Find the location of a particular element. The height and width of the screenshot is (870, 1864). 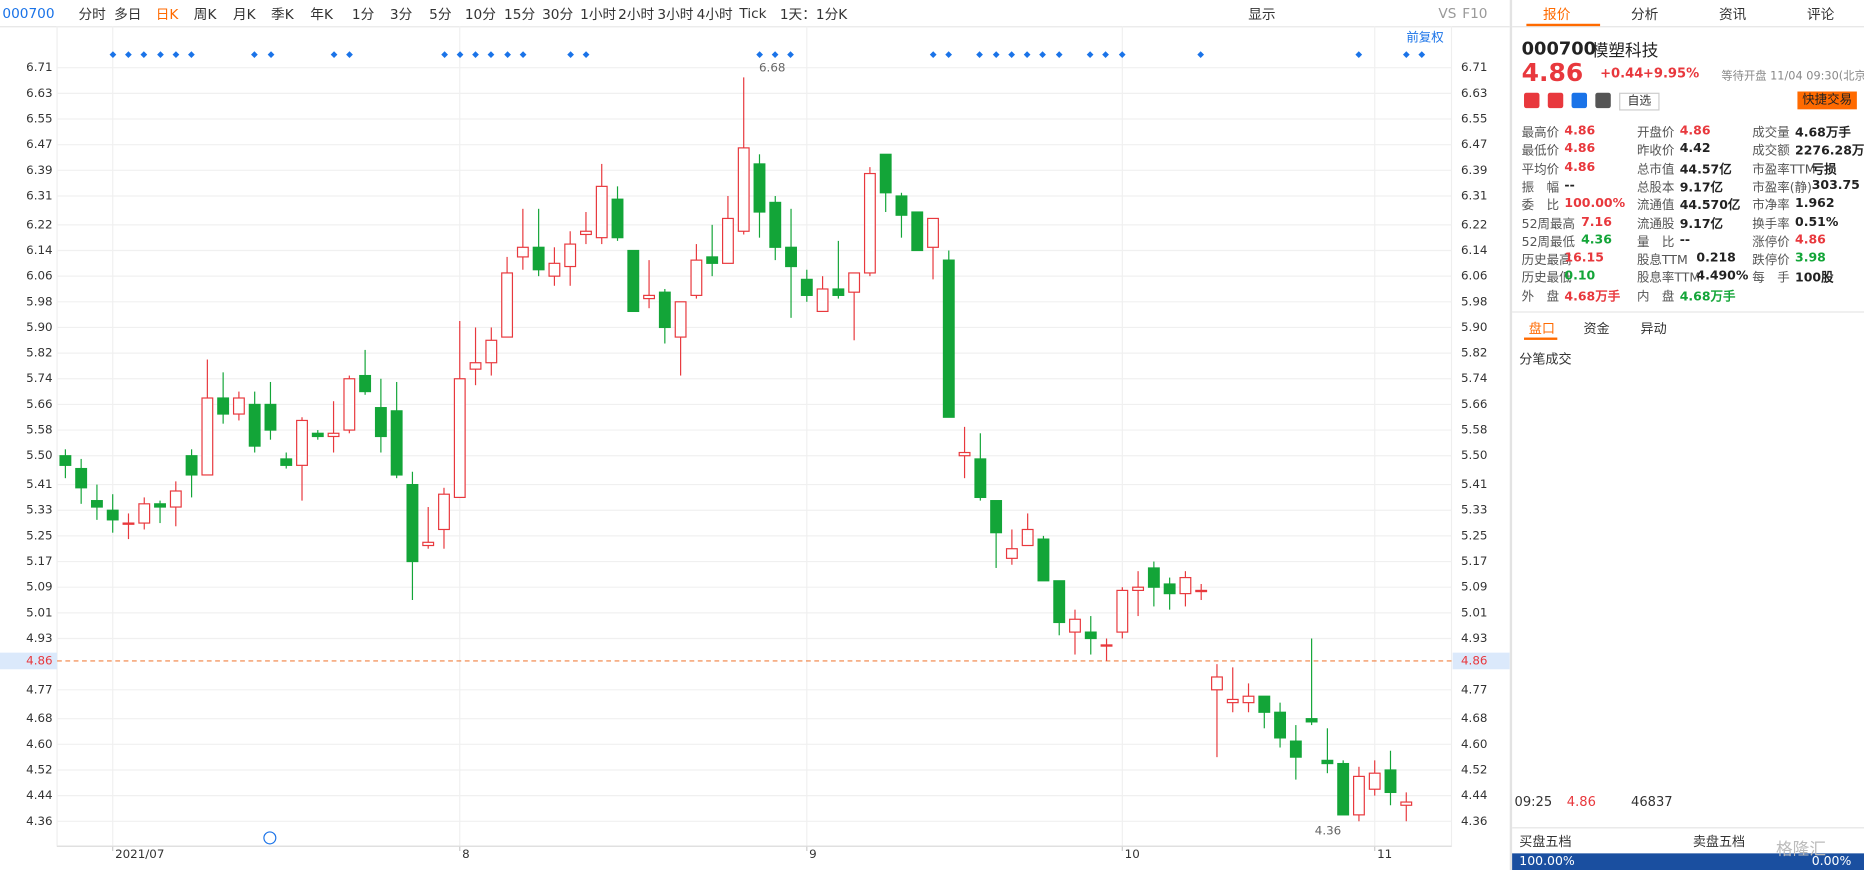

stat-value: 100.00% is located at coordinates (1595, 203).